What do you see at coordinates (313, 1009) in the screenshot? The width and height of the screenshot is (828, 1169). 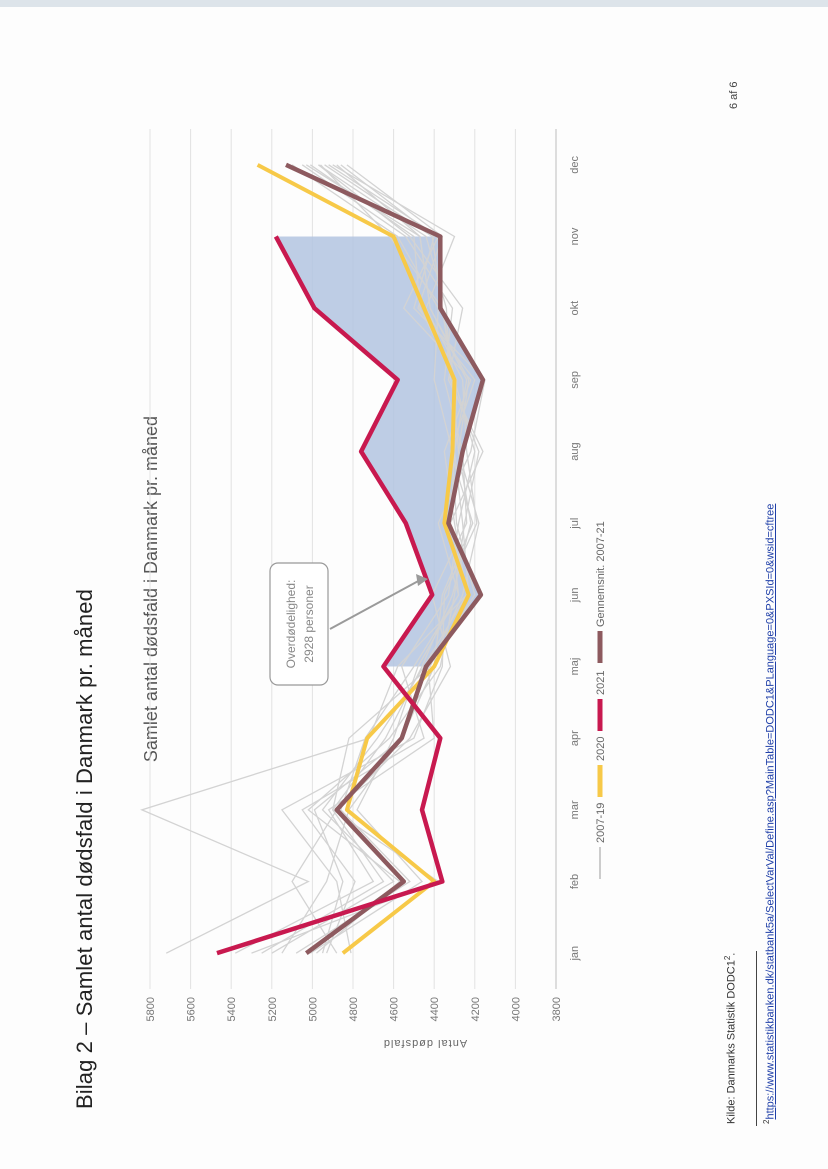 I see `y-tick-label: 5000` at bounding box center [313, 1009].